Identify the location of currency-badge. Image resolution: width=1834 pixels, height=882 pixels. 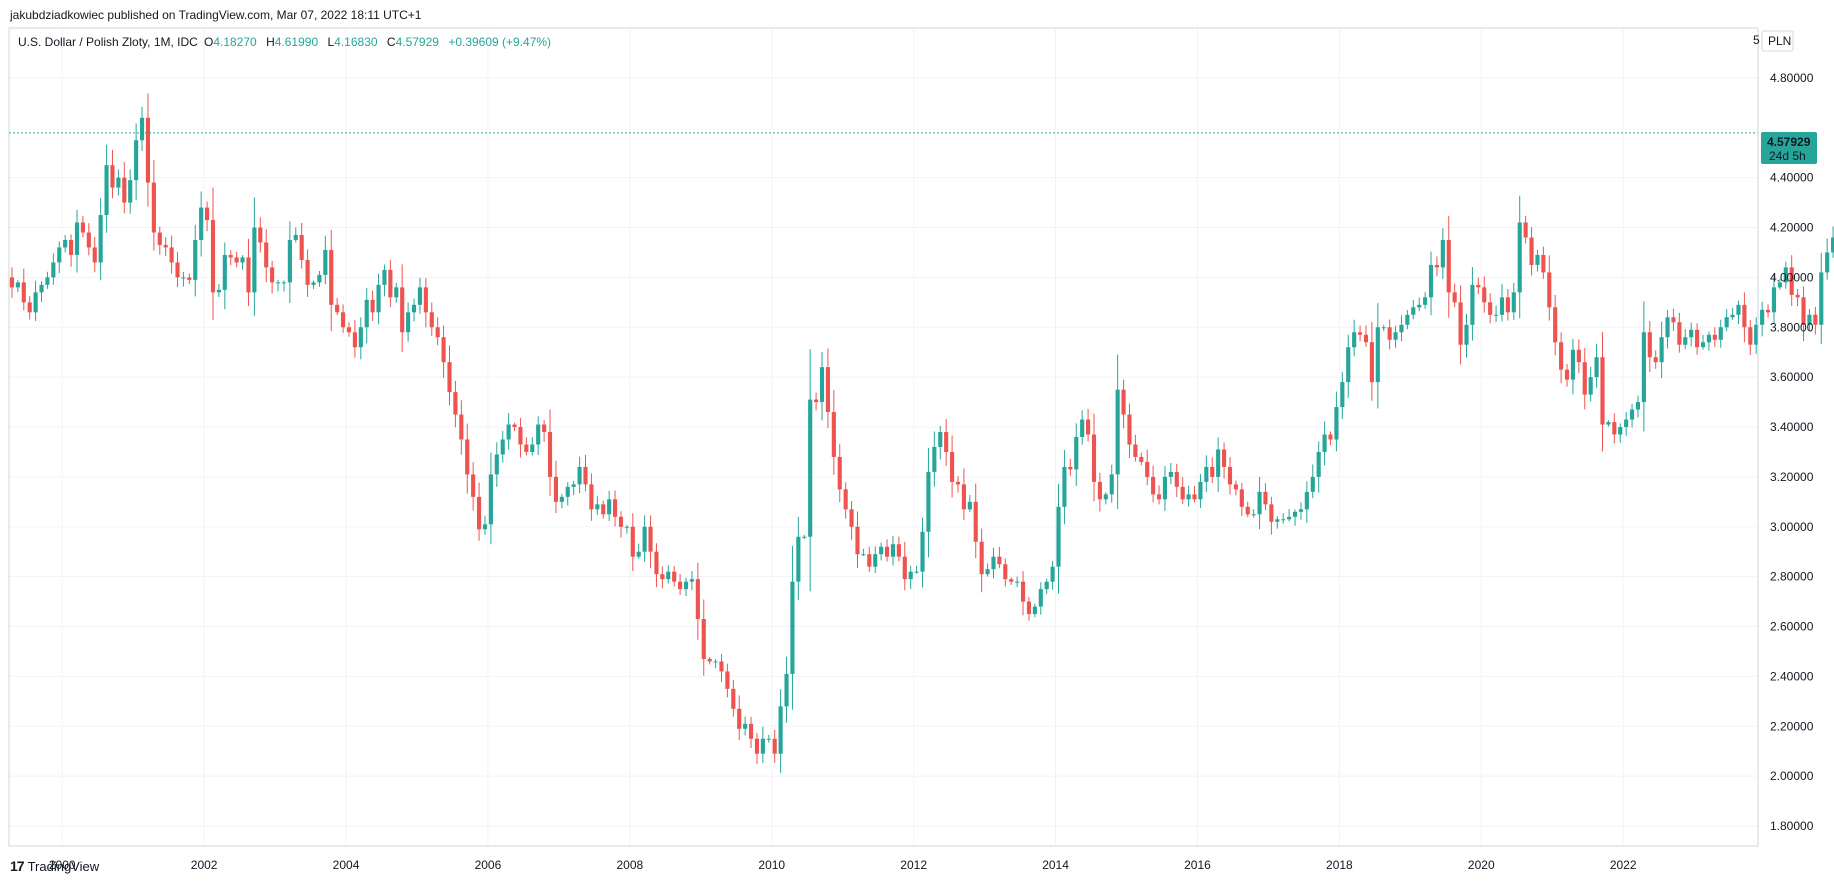
(1777, 41).